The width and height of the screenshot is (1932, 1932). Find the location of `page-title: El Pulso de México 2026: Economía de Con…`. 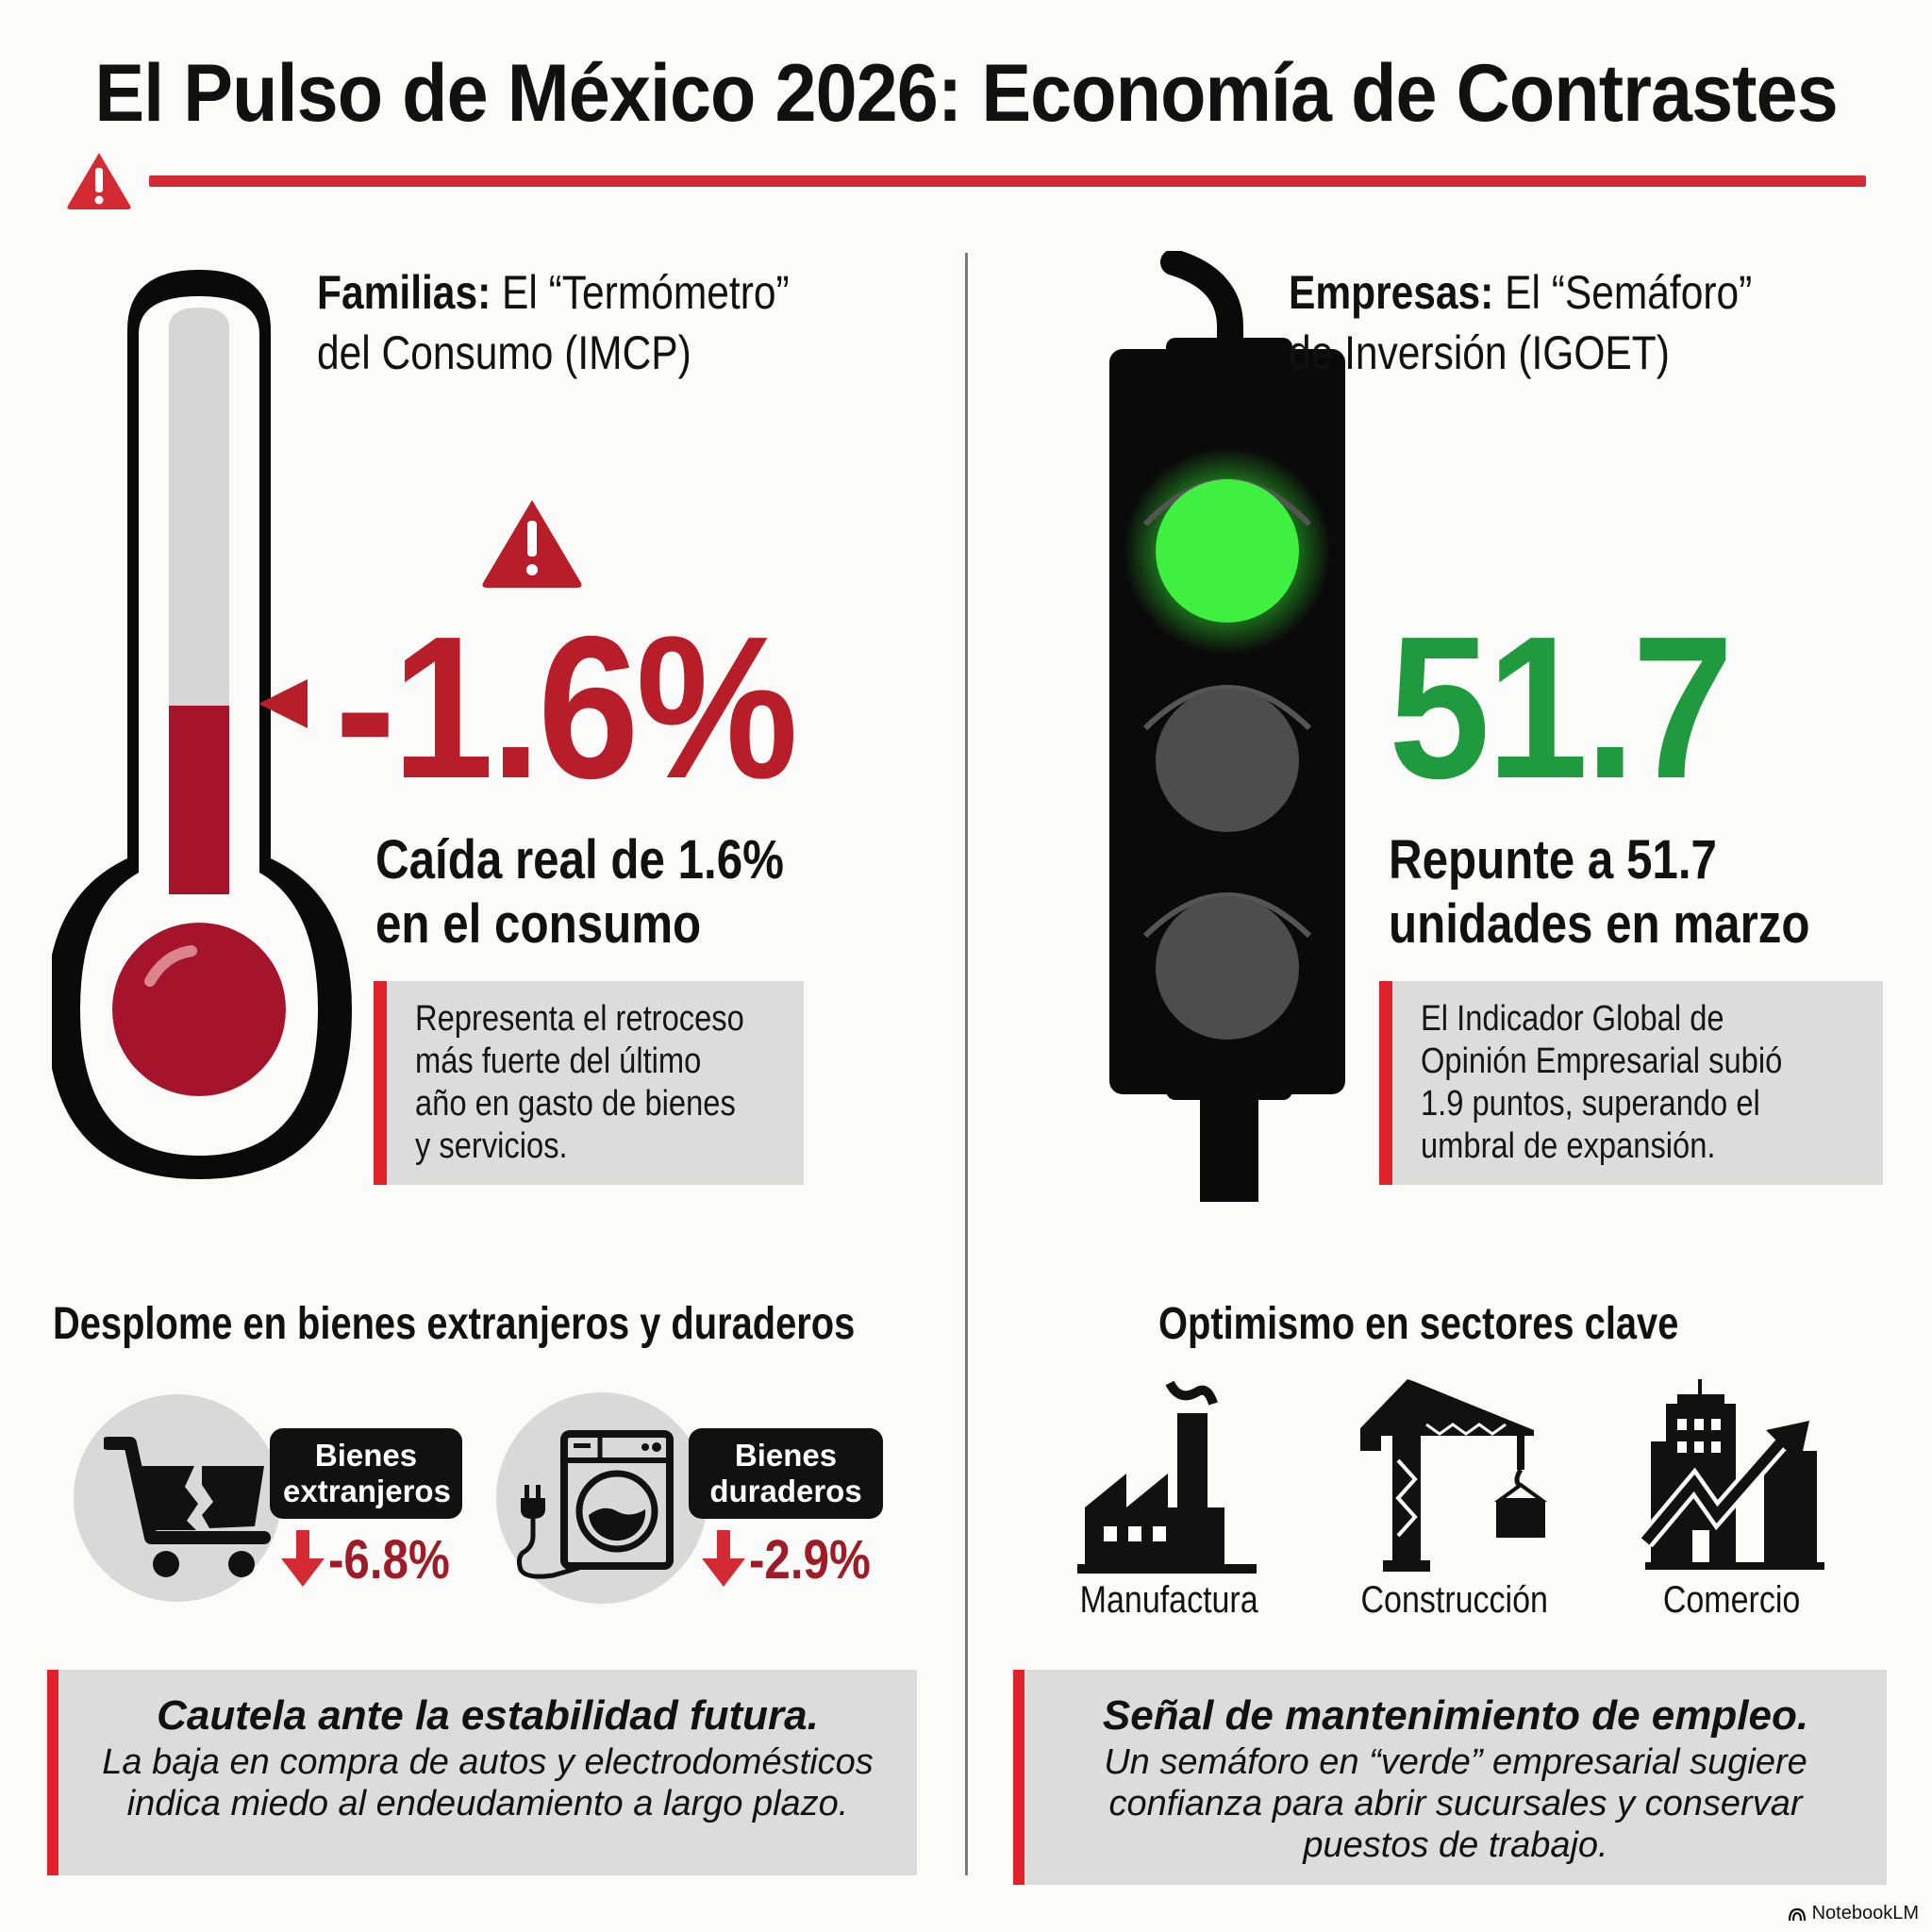

page-title: El Pulso de México 2026: Economía de Con… is located at coordinates (966, 94).